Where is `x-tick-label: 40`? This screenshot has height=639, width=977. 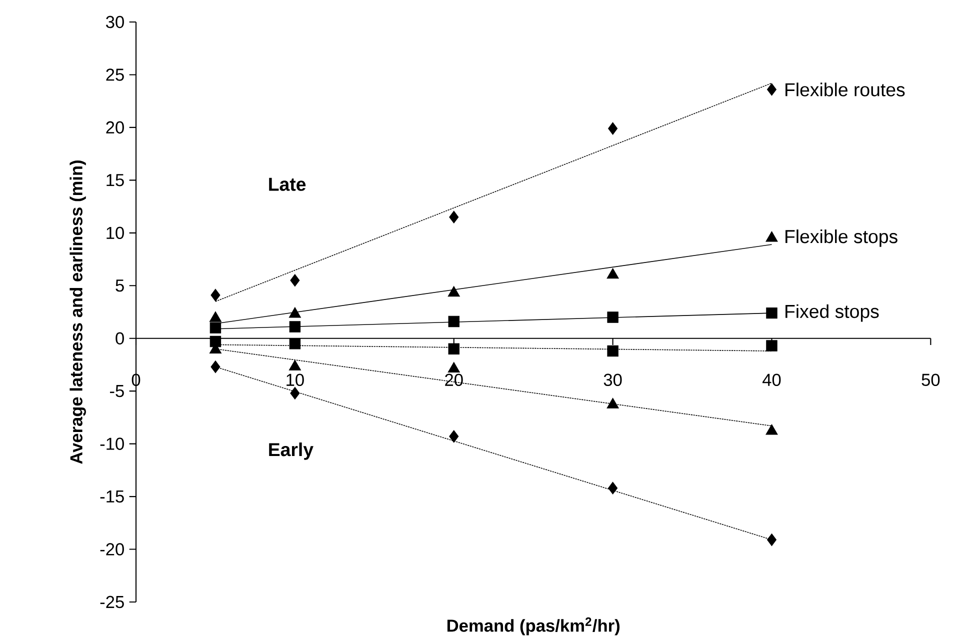 x-tick-label: 40 is located at coordinates (771, 380).